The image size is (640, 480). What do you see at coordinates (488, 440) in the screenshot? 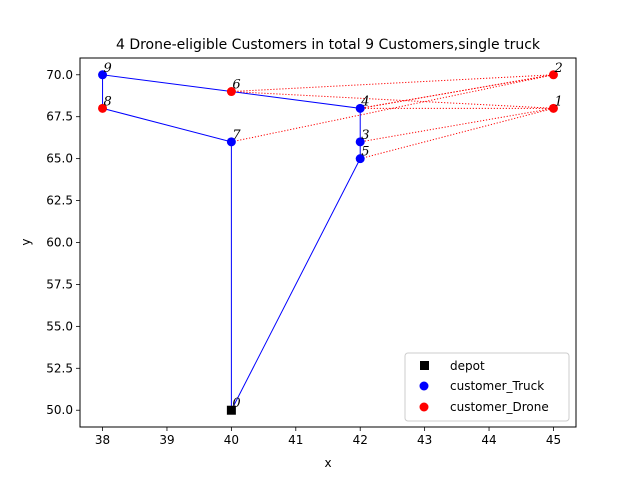
I see `x-tick-label: 44` at bounding box center [488, 440].